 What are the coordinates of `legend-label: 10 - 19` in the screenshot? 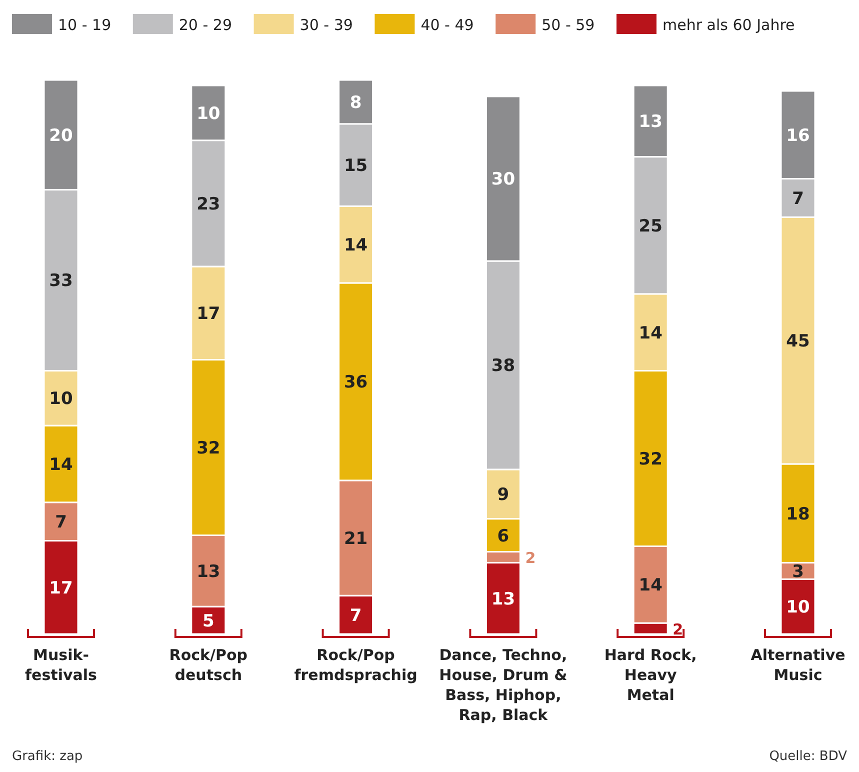 It's located at (85, 25).